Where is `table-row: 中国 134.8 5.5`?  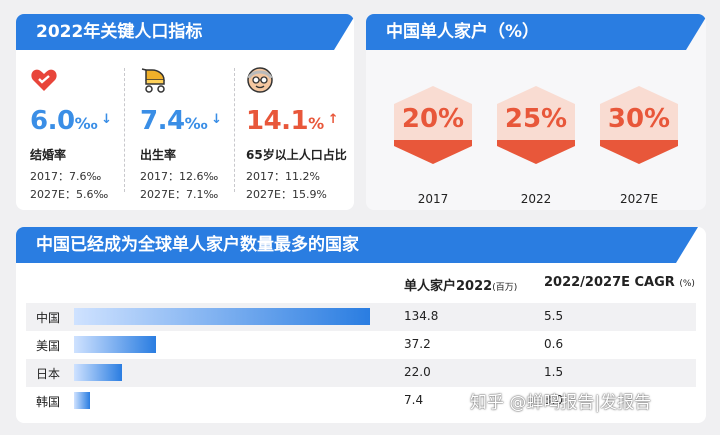
table-row: 中国 134.8 5.5 is located at coordinates (361, 317).